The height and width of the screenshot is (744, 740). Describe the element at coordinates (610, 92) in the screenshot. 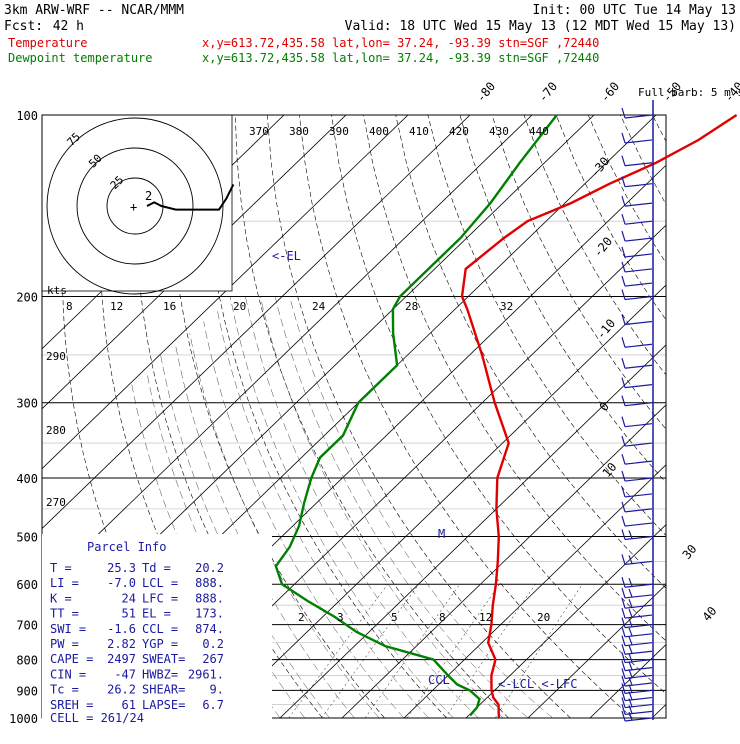

I see `isotherm-label: -60` at that location.